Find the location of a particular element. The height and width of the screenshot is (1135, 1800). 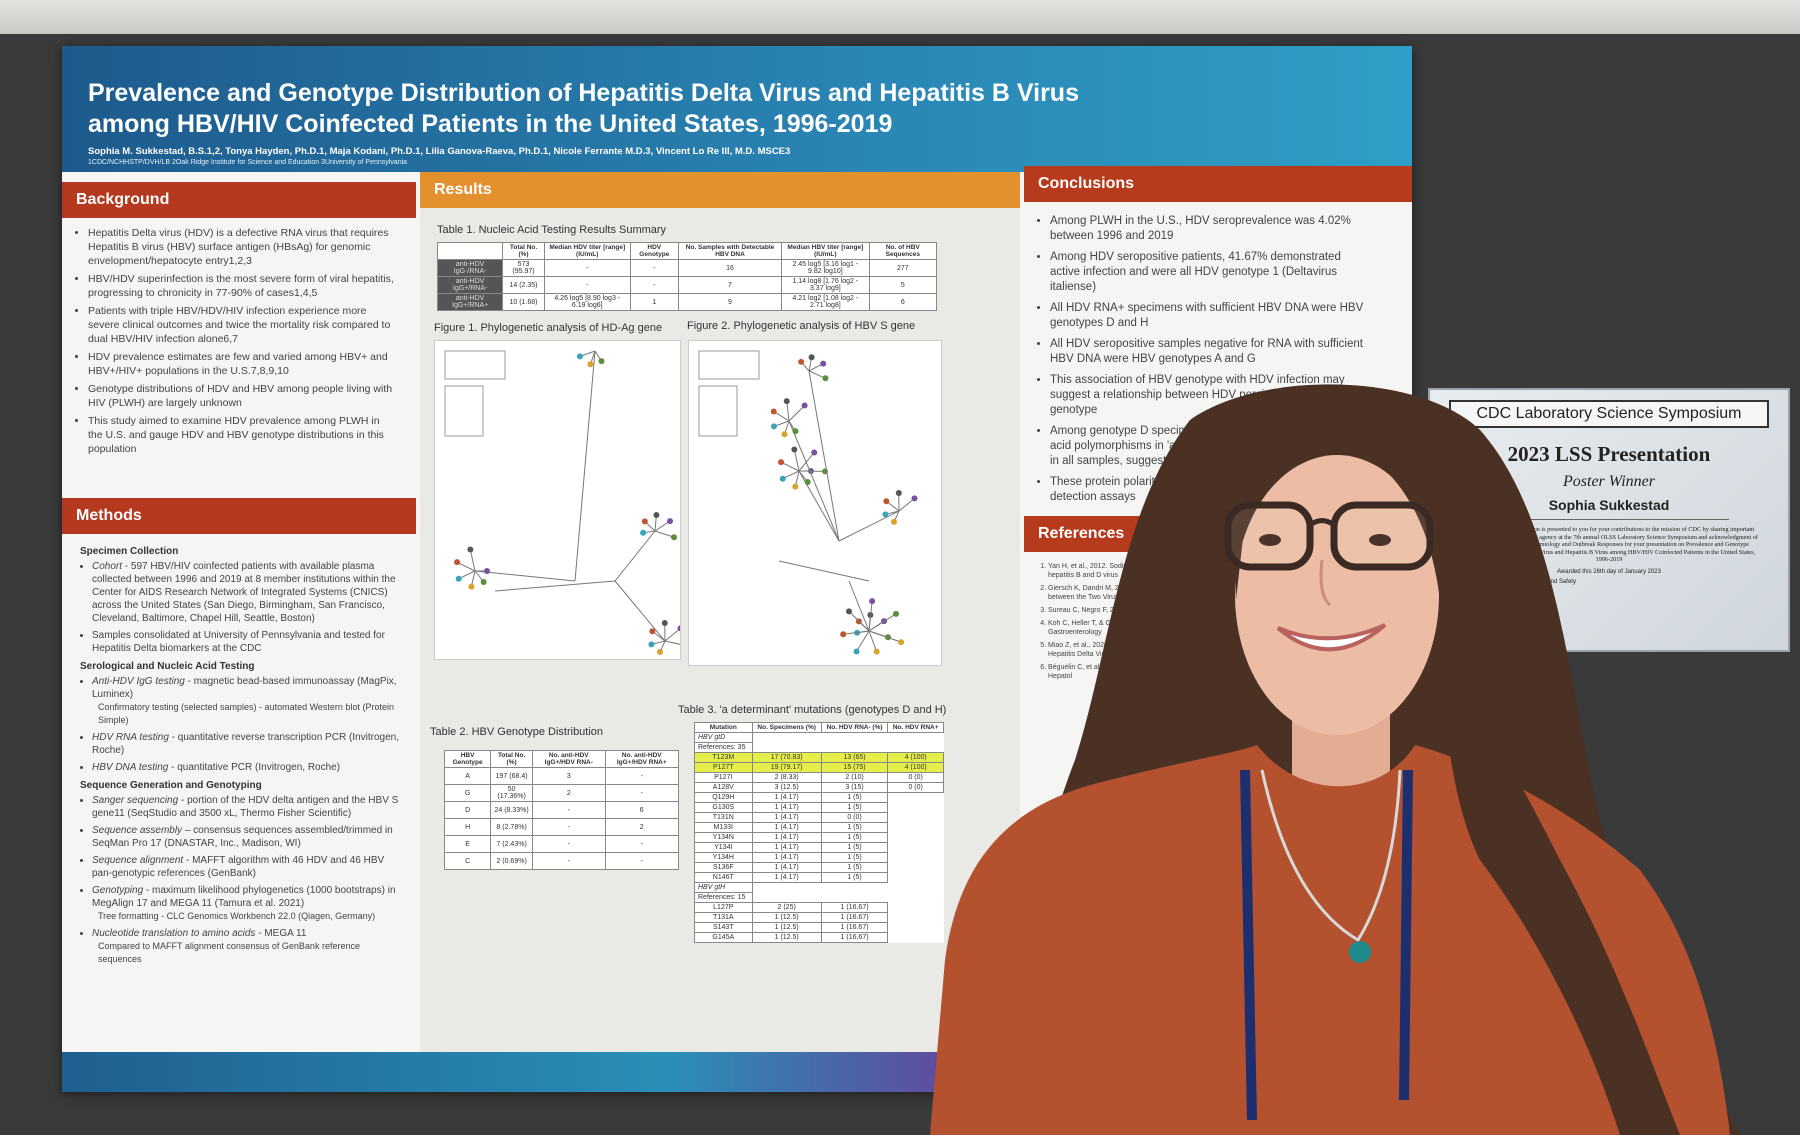

table-cell: 2 (0.69%) is located at coordinates (512, 861).